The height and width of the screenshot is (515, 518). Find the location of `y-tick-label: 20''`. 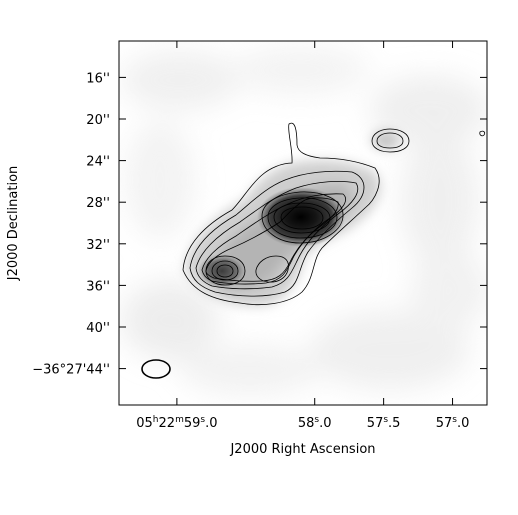

y-tick-label: 20'' is located at coordinates (98, 120).